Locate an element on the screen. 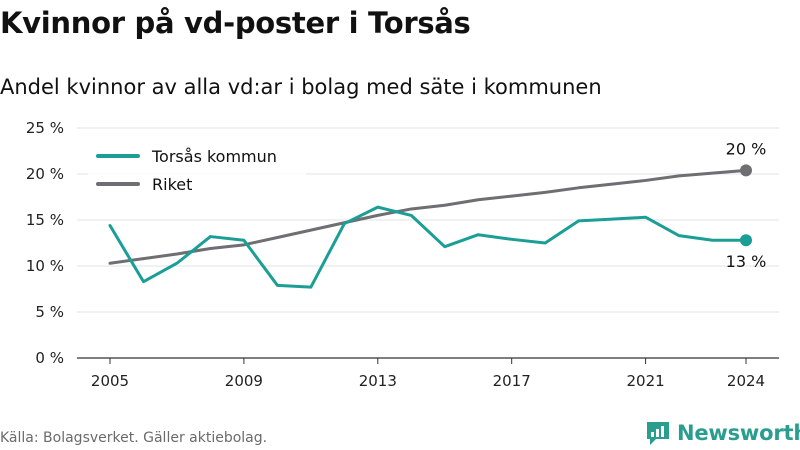 This screenshot has width=800, height=450. y-tick-label: 20 % is located at coordinates (45, 174).